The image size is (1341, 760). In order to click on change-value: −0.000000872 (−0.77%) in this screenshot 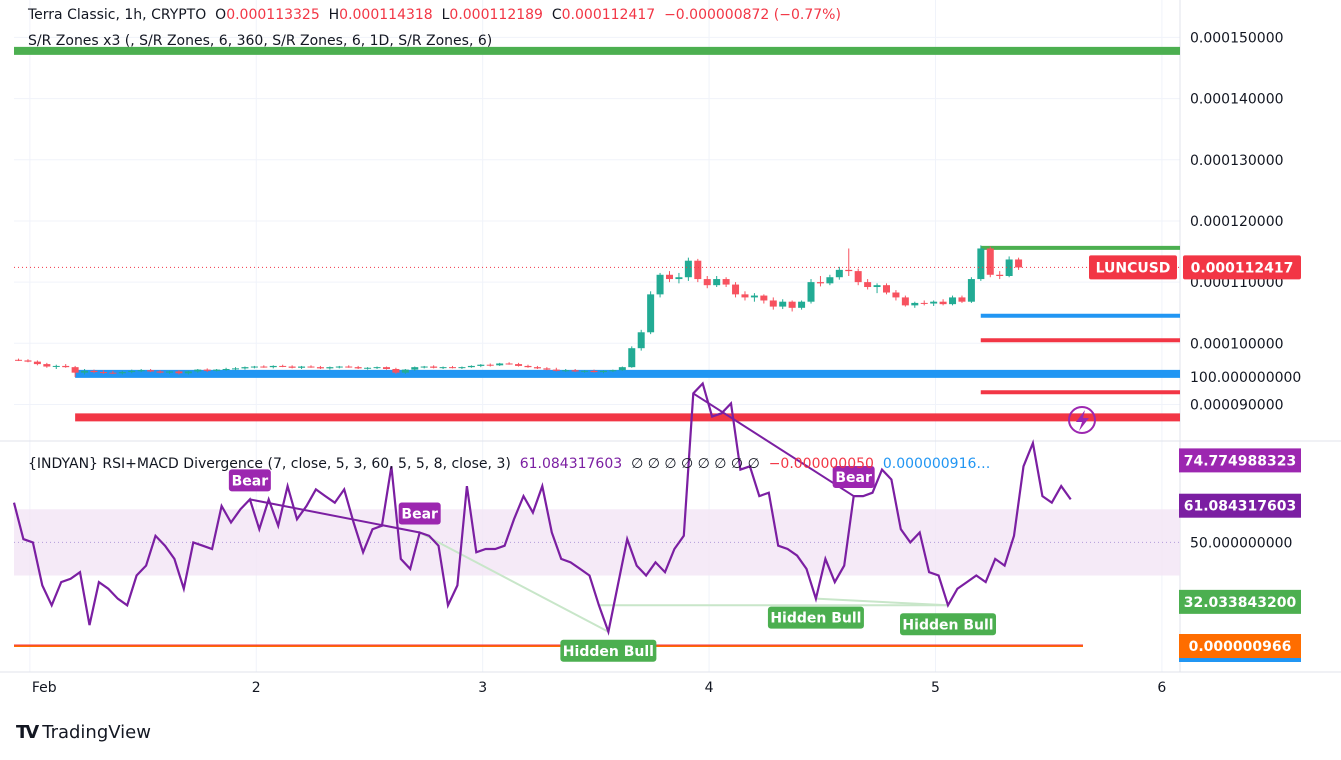, I will do `click(752, 15)`.